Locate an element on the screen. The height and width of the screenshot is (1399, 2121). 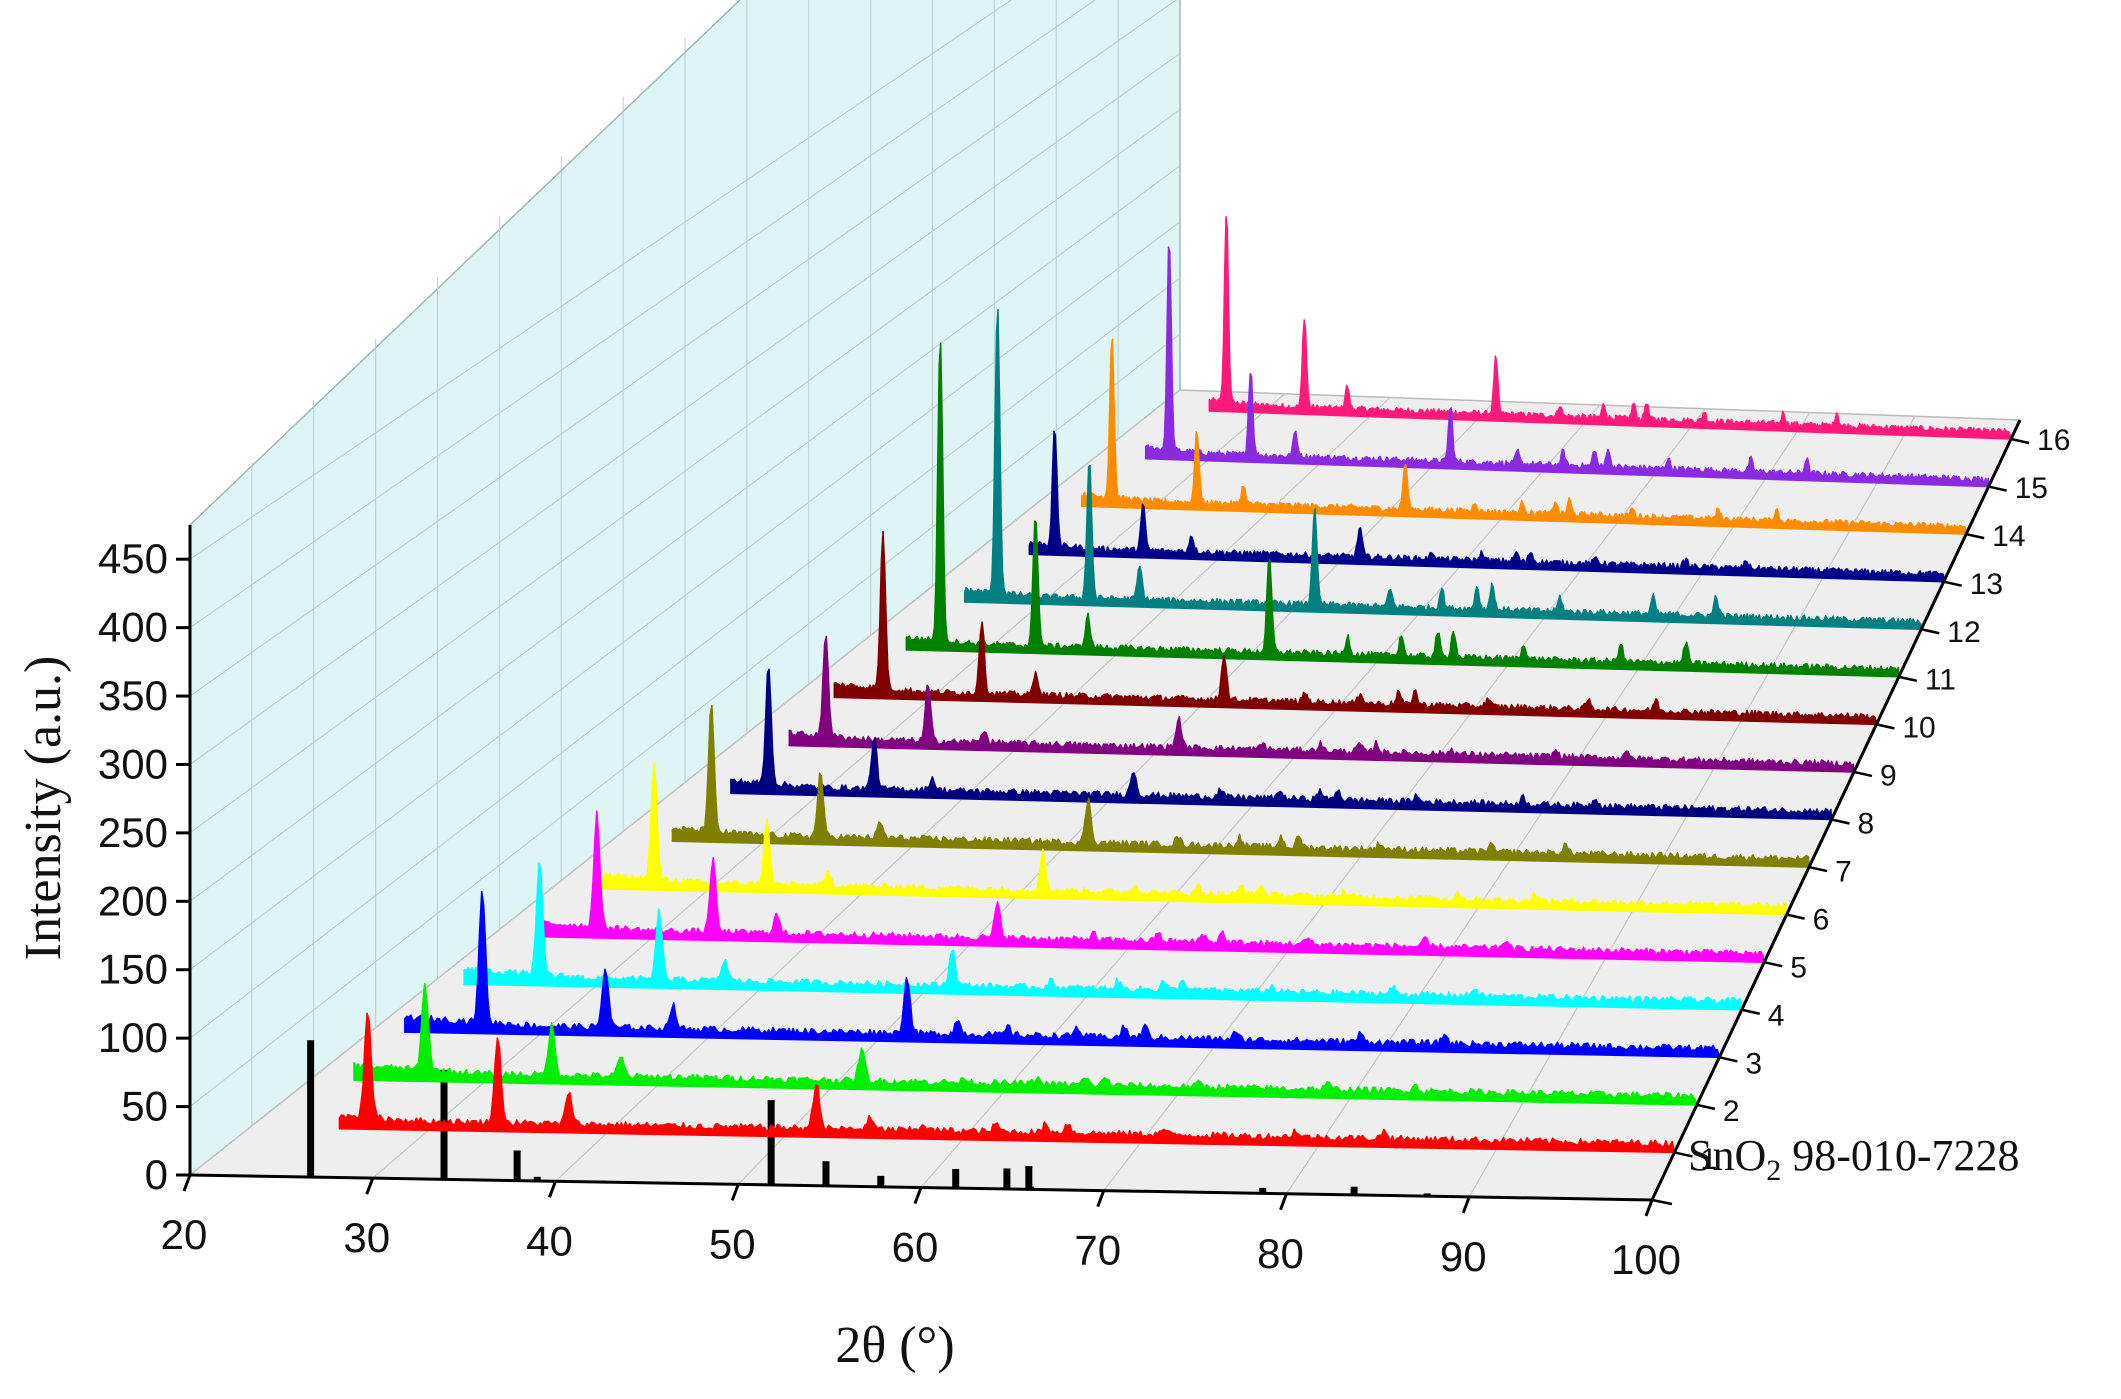
y-tick-label-400: 400 is located at coordinates (133, 627).